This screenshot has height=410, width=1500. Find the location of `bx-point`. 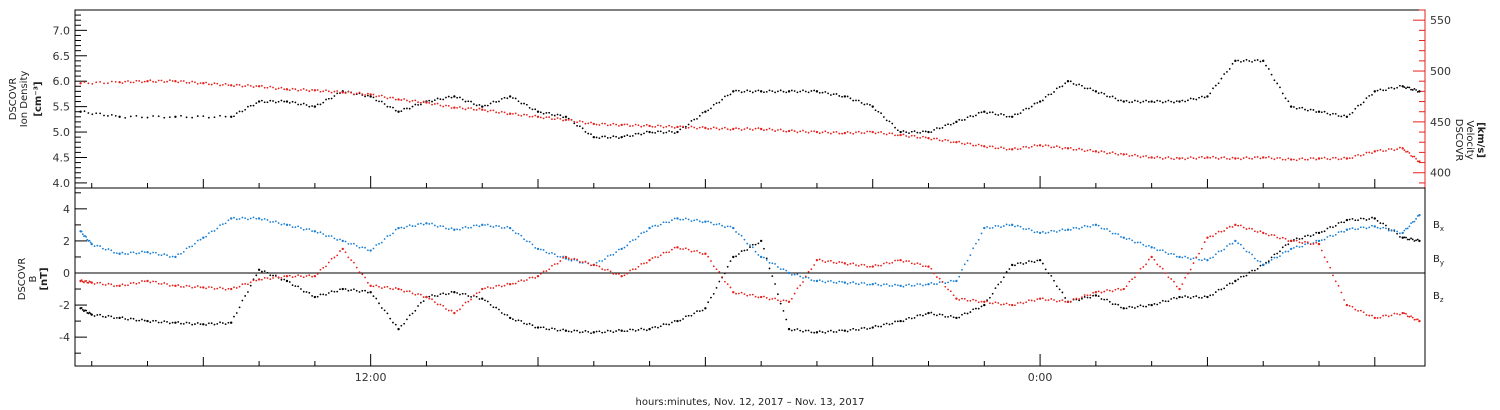

bx-point is located at coordinates (956, 318).